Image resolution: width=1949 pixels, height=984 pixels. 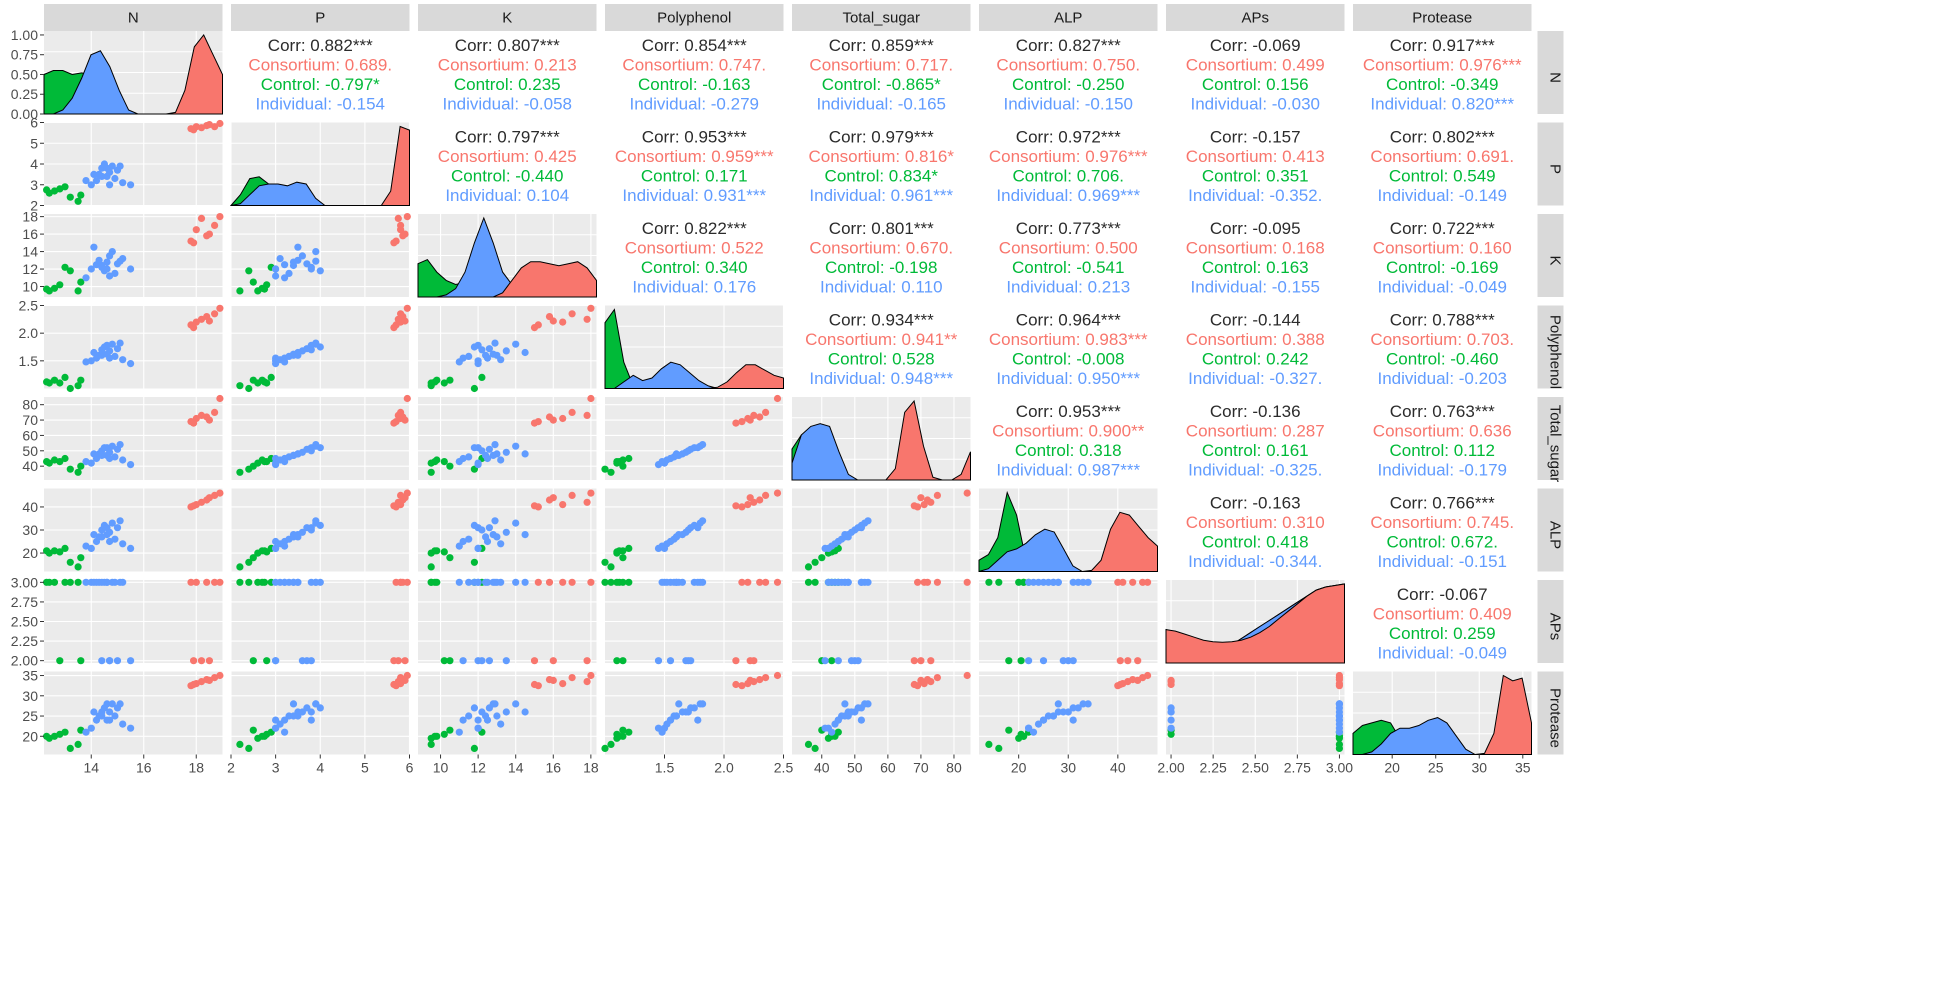 What do you see at coordinates (882, 176) in the screenshot?
I see `corr-text-control: Control: 0.834*` at bounding box center [882, 176].